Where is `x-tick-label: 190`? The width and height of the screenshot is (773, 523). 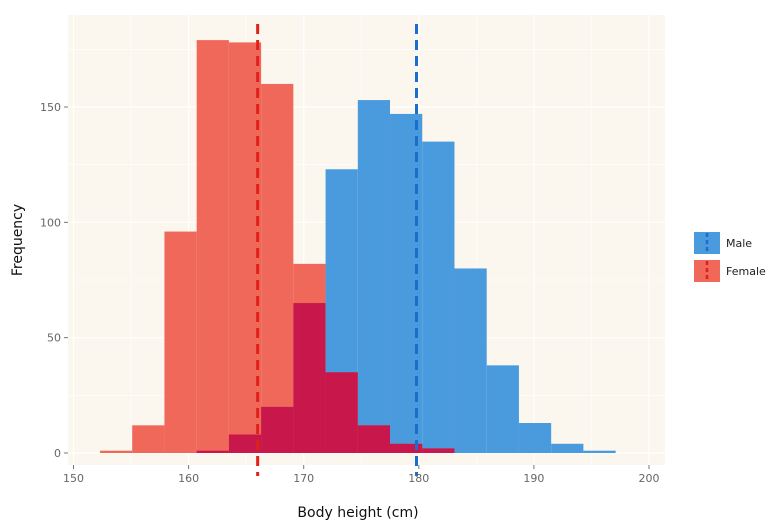 x-tick-label: 190 is located at coordinates (533, 478).